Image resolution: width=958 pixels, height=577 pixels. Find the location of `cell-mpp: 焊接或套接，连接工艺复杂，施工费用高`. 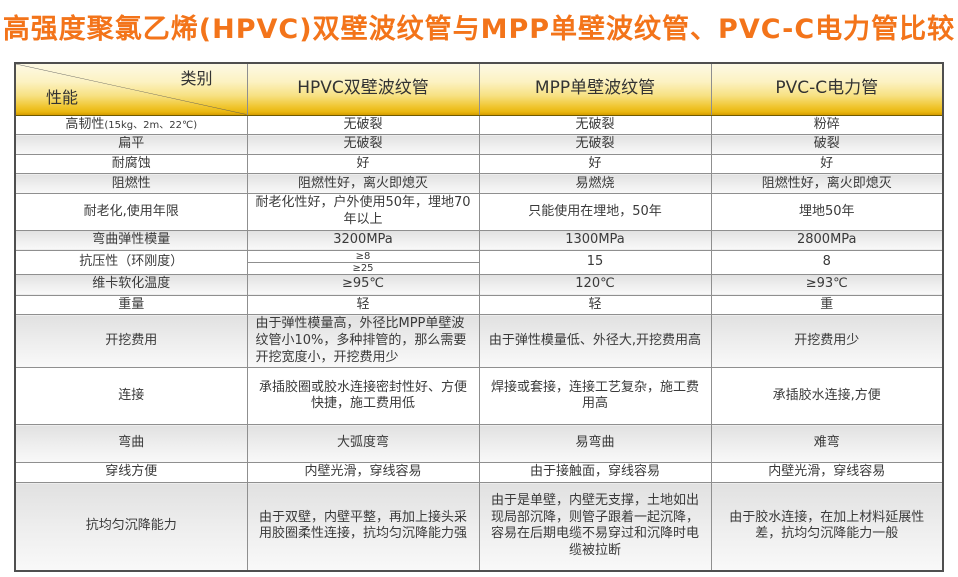

cell-mpp: 焊接或套接，连接工艺复杂，施工费用高 is located at coordinates (595, 396).